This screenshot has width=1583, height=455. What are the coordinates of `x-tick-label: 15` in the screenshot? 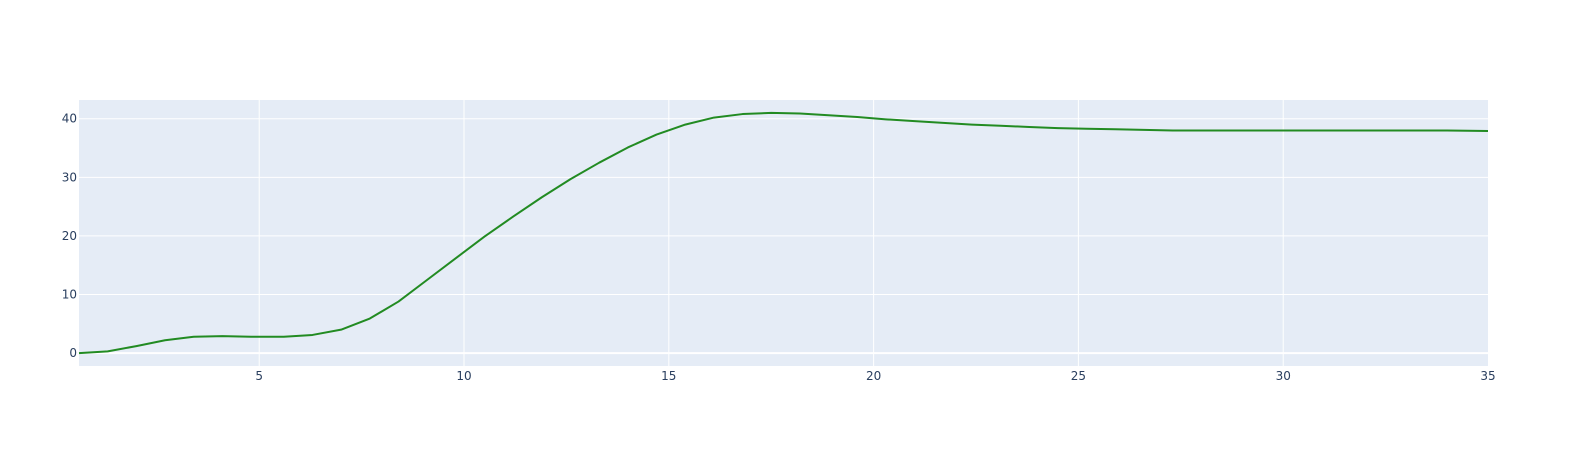 It's located at (668, 376).